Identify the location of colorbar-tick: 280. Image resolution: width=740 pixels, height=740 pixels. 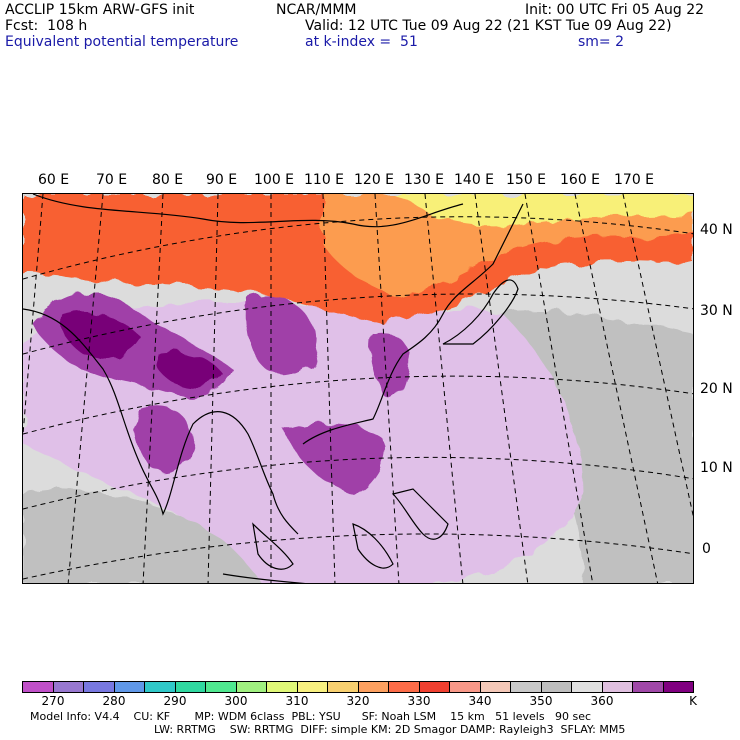
(114, 701).